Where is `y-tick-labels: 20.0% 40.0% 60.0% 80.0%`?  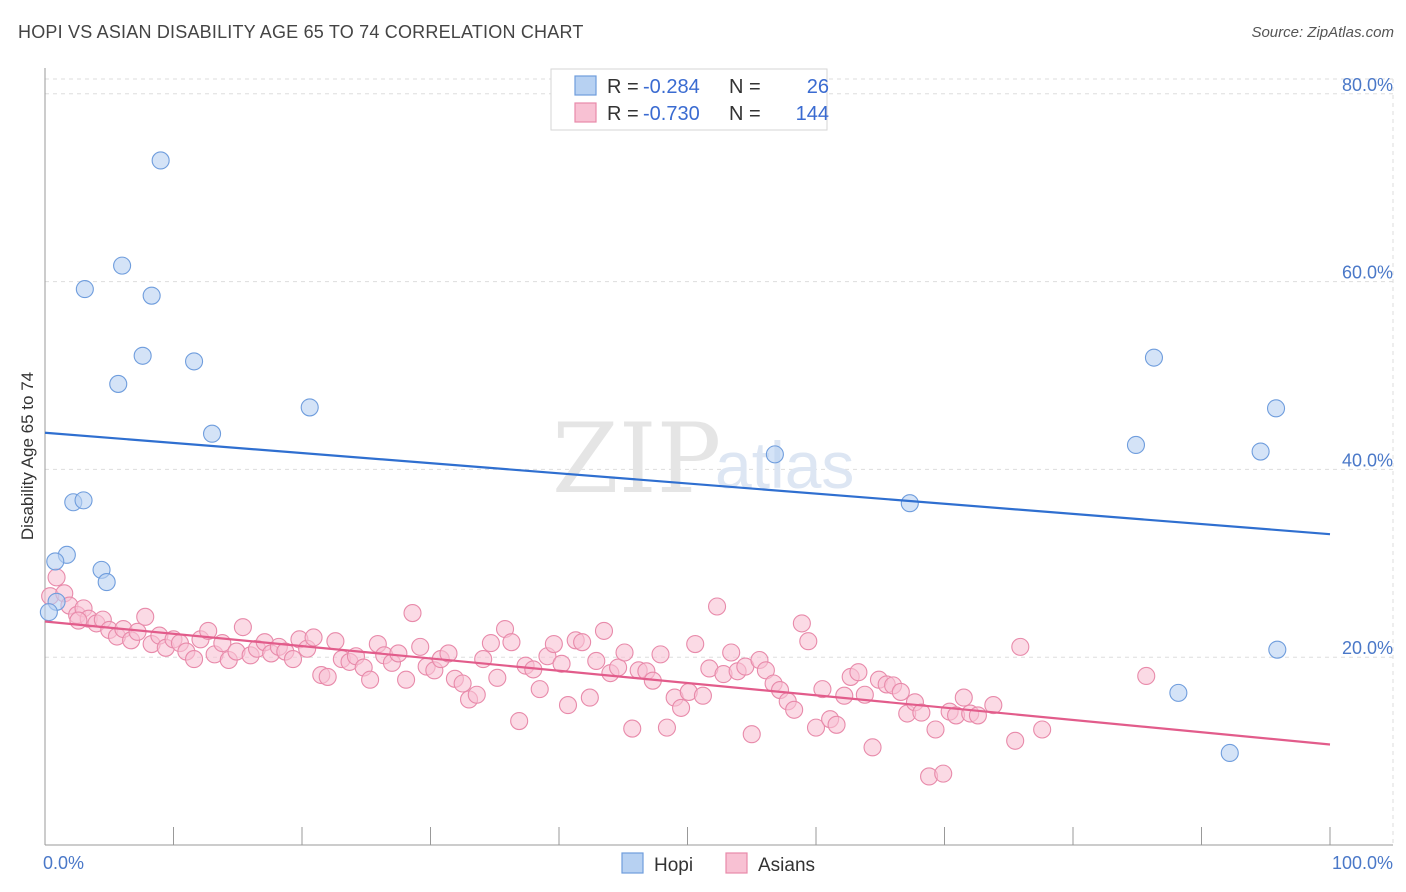 y-tick-labels: 20.0% 40.0% 60.0% 80.0% is located at coordinates (1367, 366).